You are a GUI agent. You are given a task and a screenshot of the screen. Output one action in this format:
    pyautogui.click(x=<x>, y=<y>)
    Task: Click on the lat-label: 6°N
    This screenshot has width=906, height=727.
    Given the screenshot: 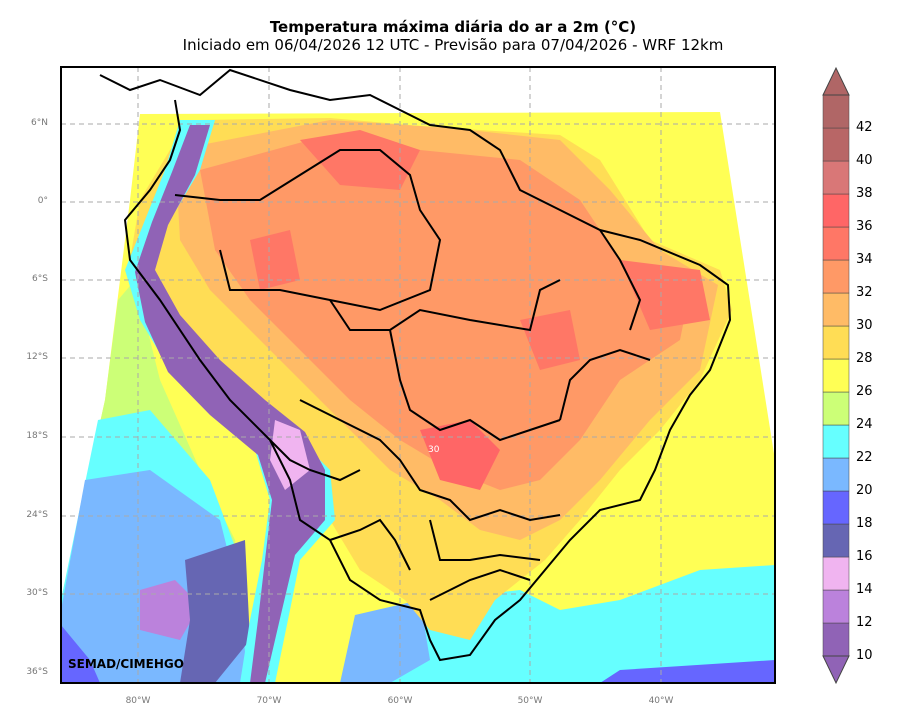 What is the action you would take?
    pyautogui.click(x=39, y=123)
    